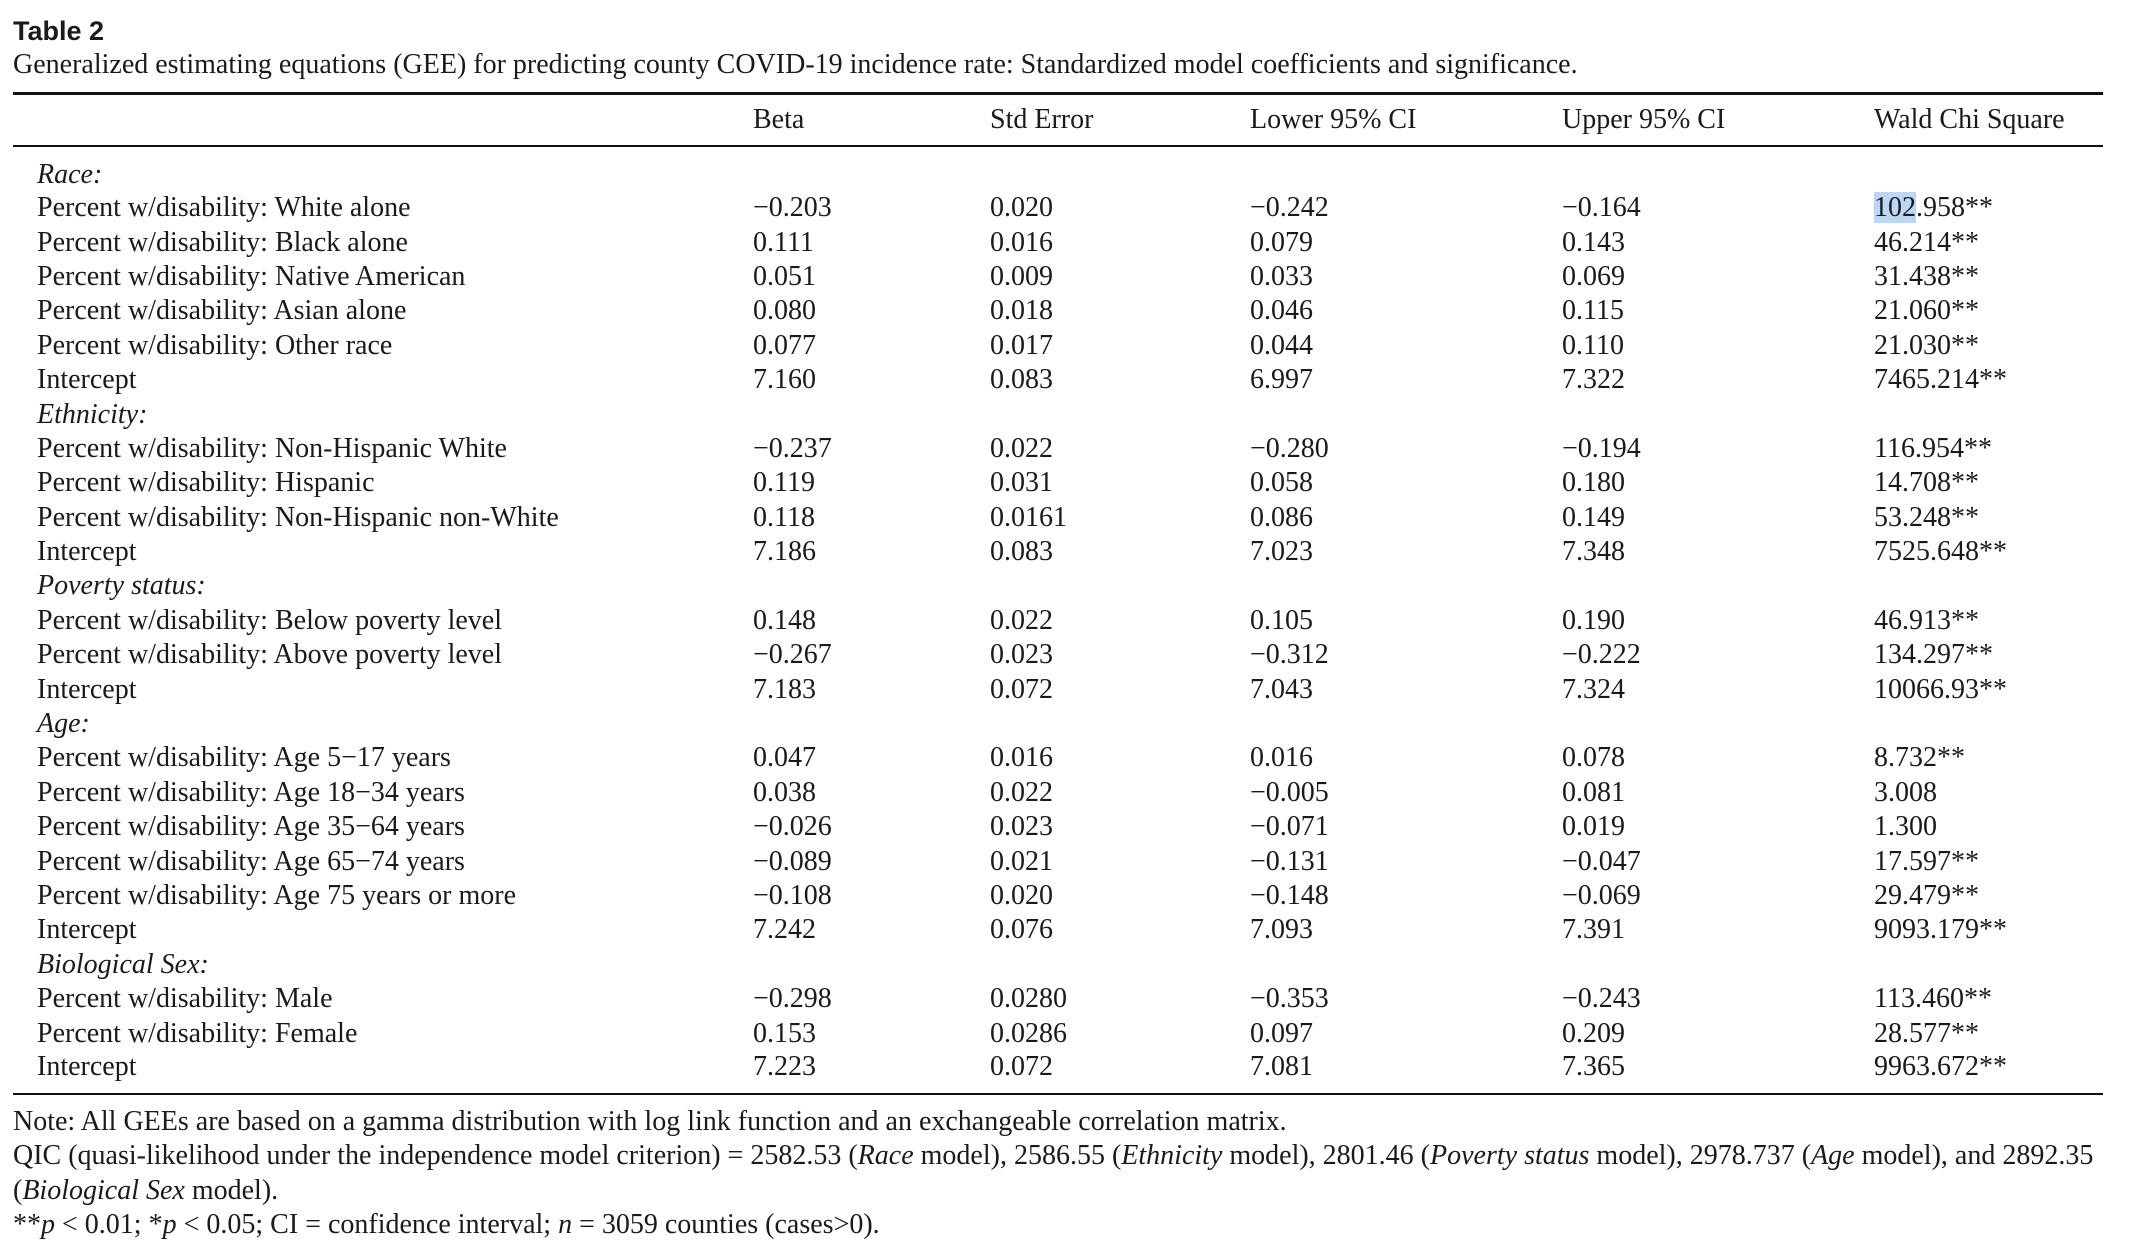 Image resolution: width=2138 pixels, height=1243 pixels. I want to click on table-cell: 0.069, so click(1593, 276).